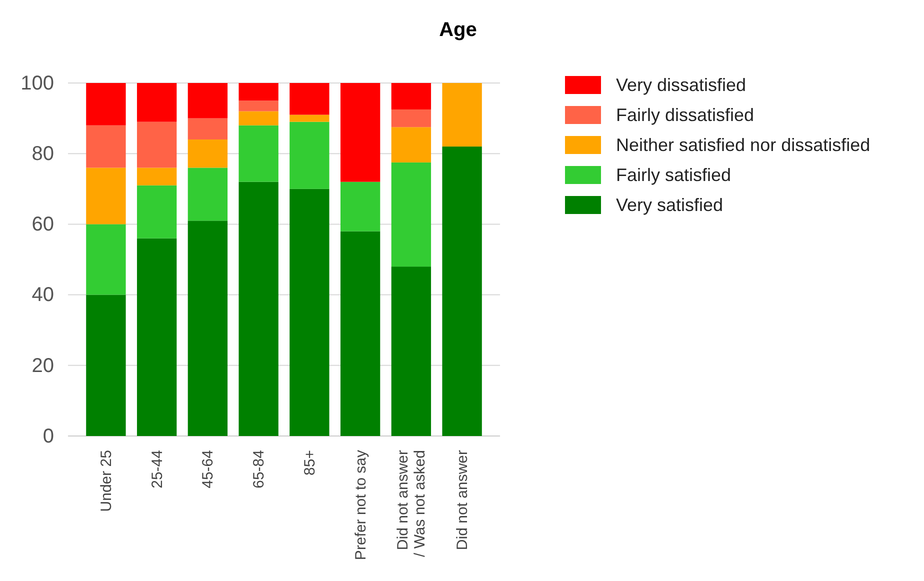  Describe the element at coordinates (43, 295) in the screenshot. I see `y-tick-label: 40` at that location.